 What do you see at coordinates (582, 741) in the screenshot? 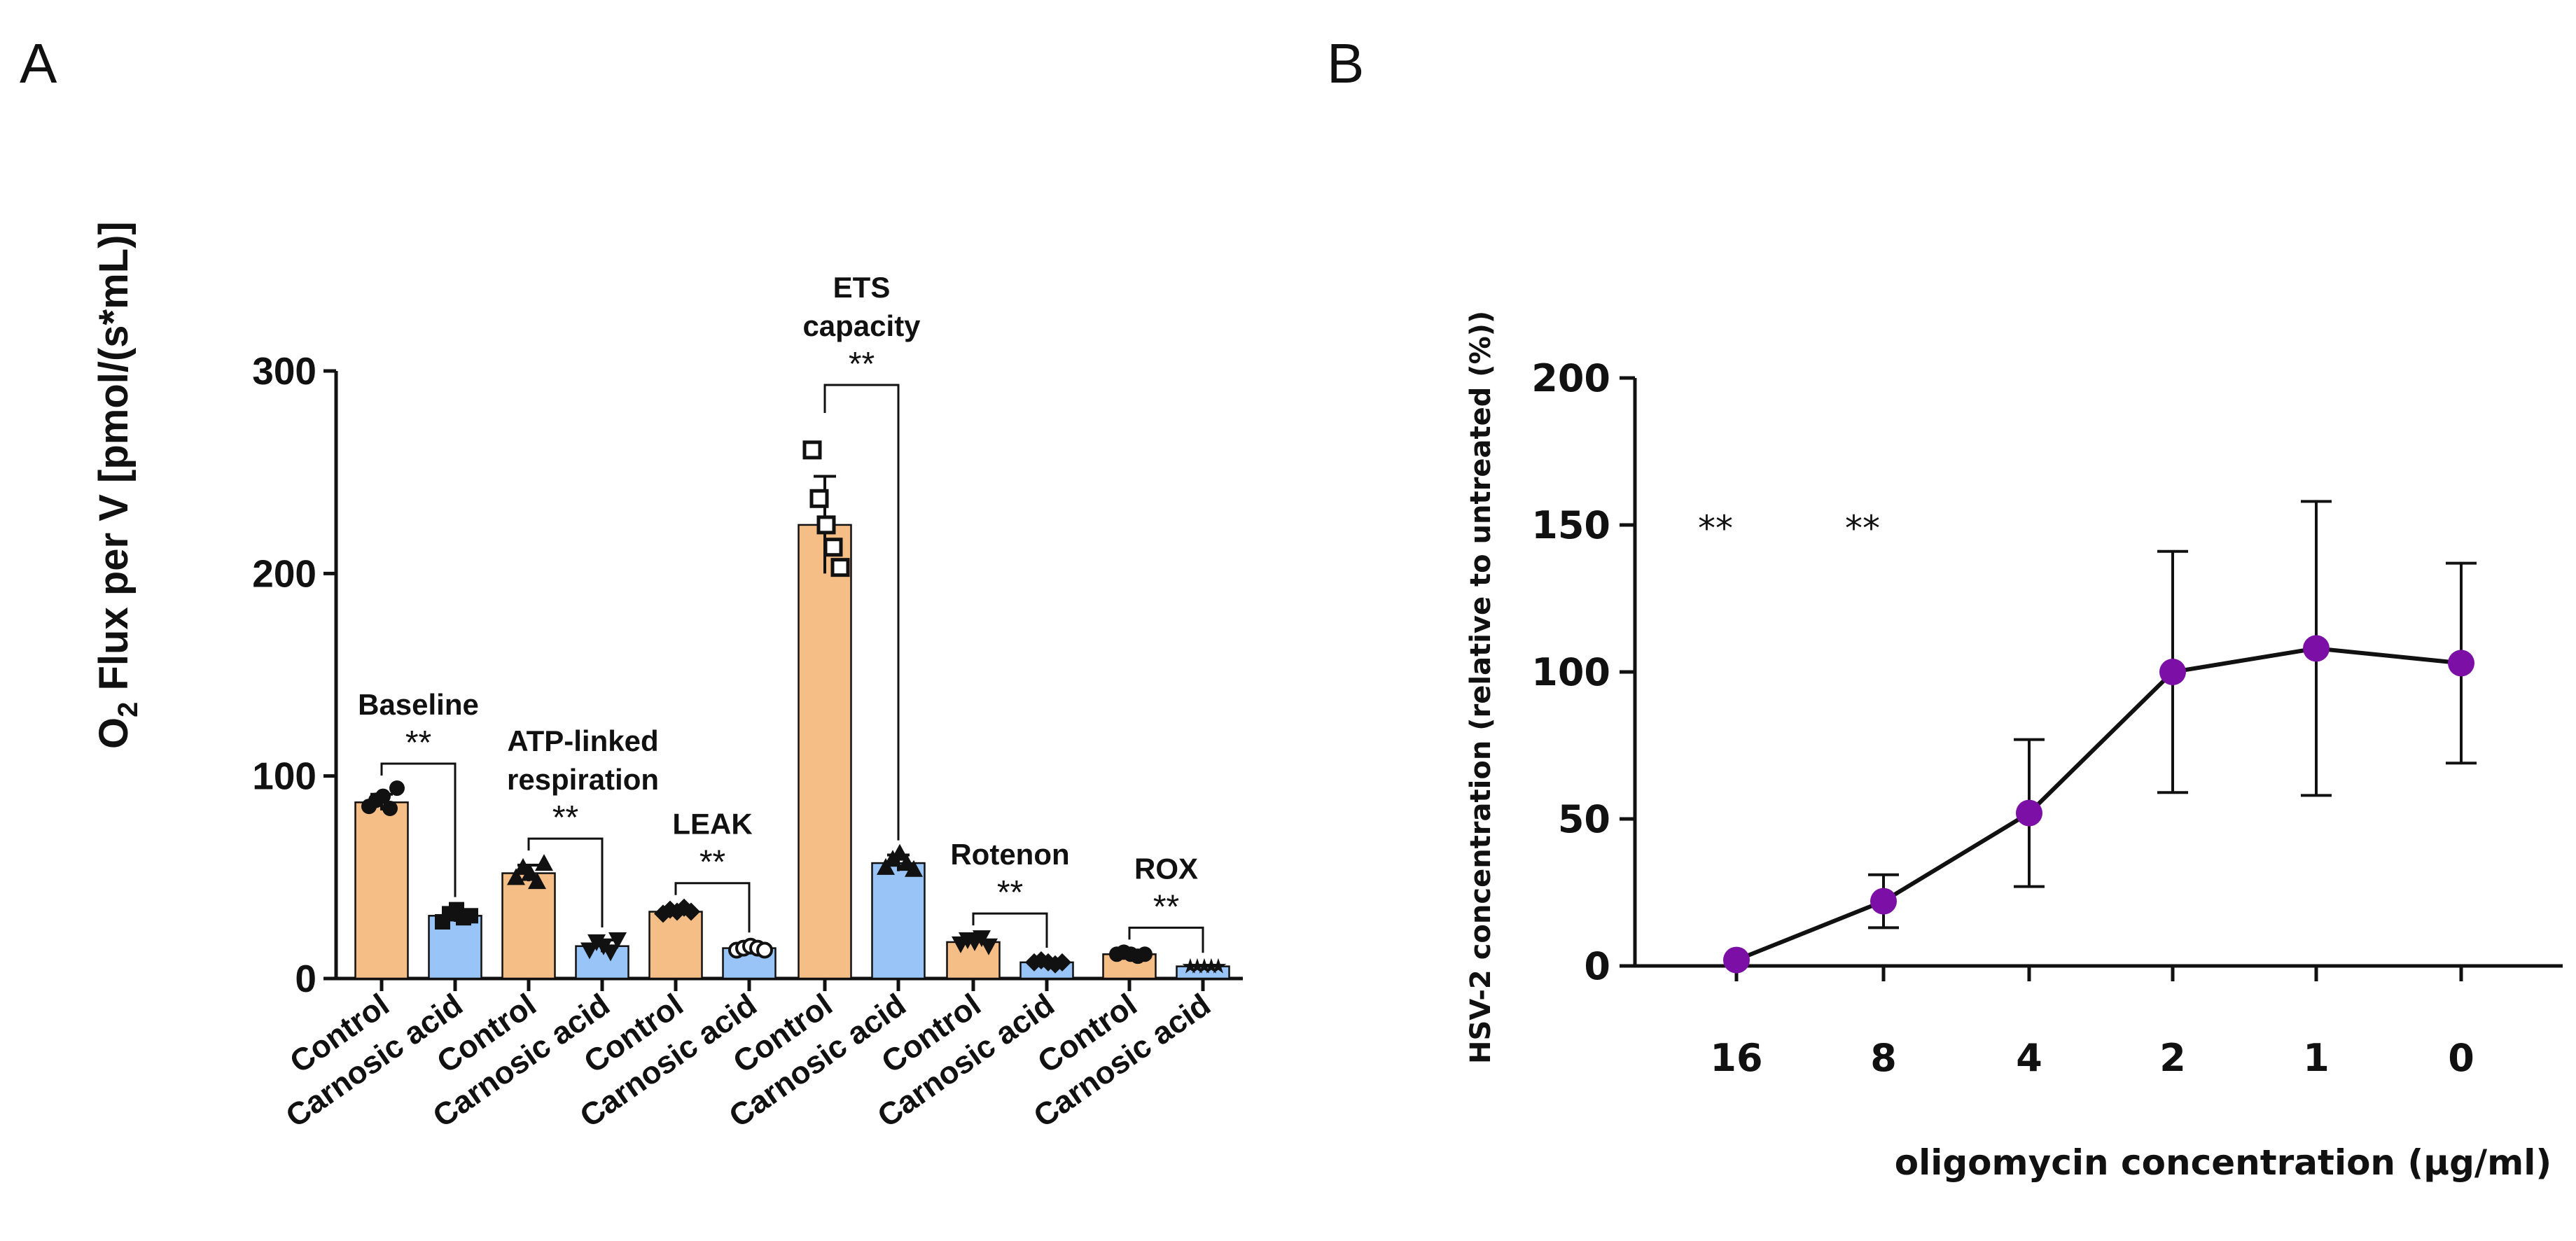
I see `group-label: ATP-linked` at bounding box center [582, 741].